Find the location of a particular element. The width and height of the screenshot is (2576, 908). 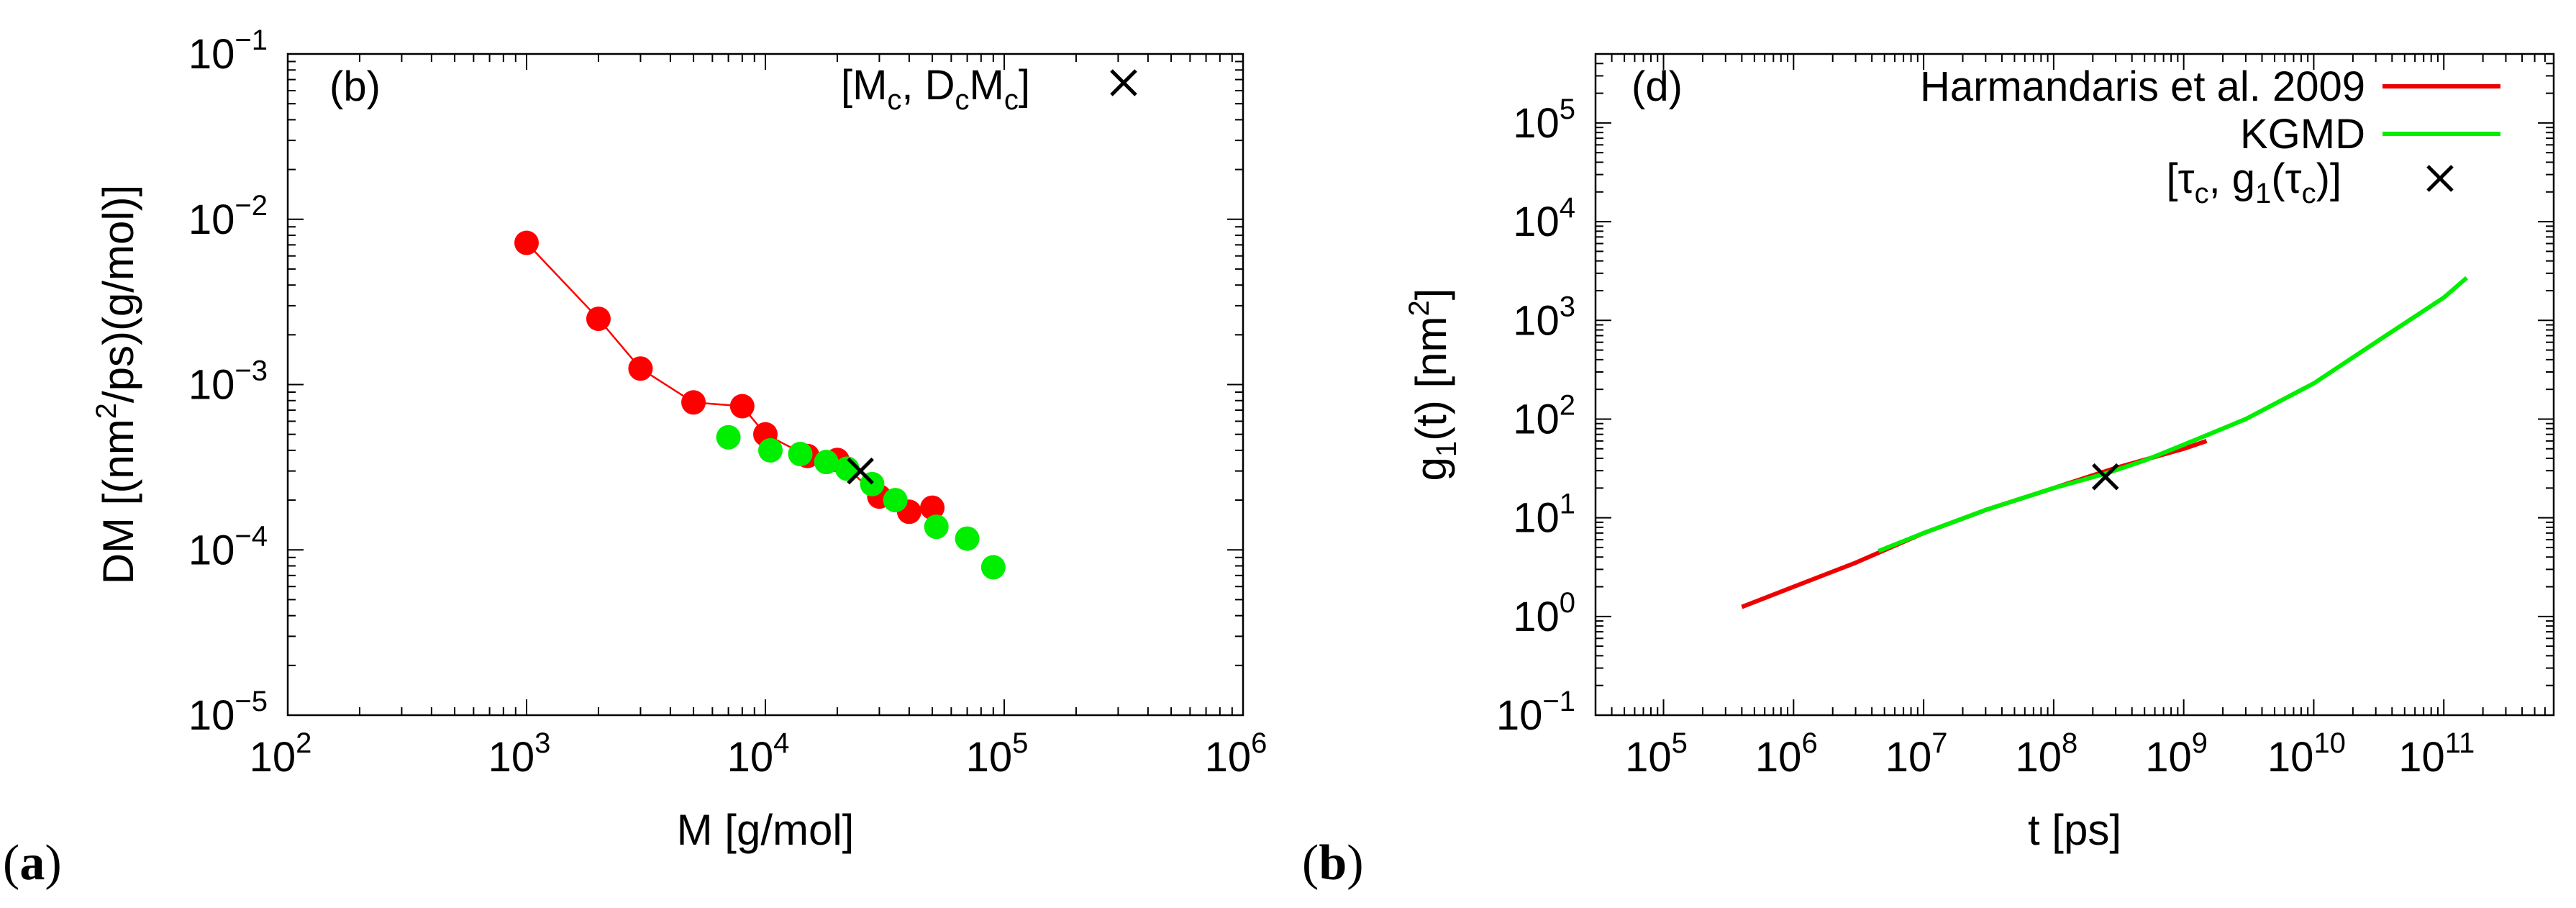

chart-a-panel-tag: (b) is located at coordinates (355, 86).